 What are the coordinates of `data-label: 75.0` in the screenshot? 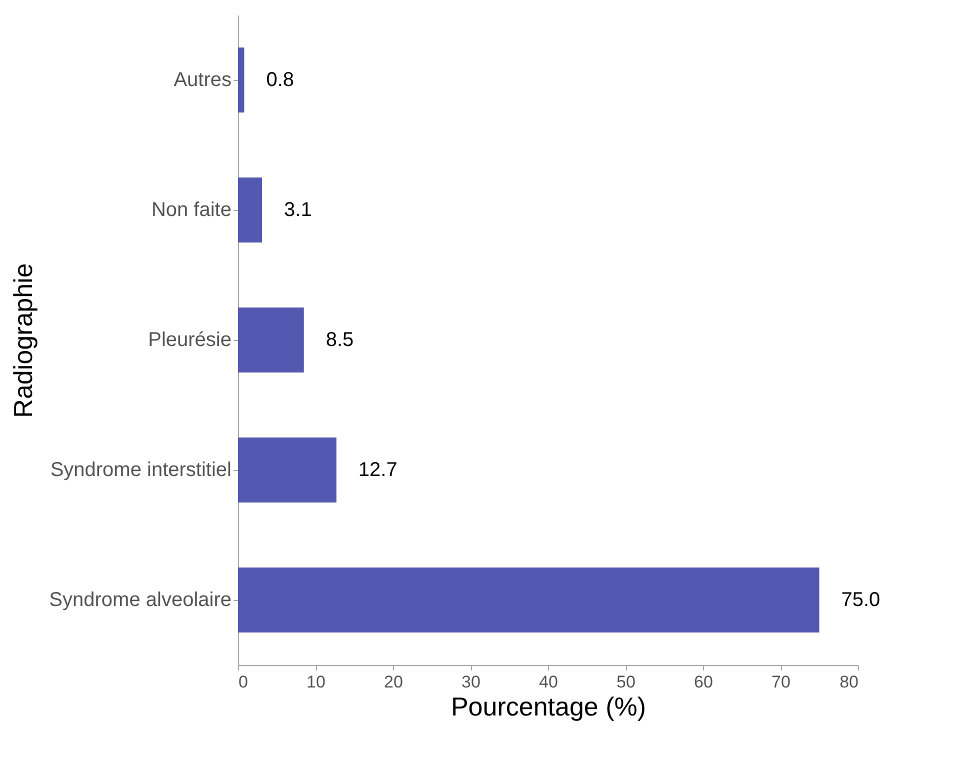 It's located at (860, 600).